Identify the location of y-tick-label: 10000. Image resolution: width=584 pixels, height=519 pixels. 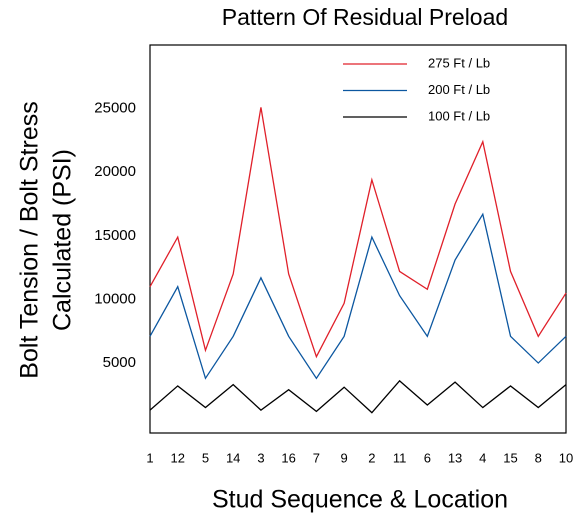
(115, 298).